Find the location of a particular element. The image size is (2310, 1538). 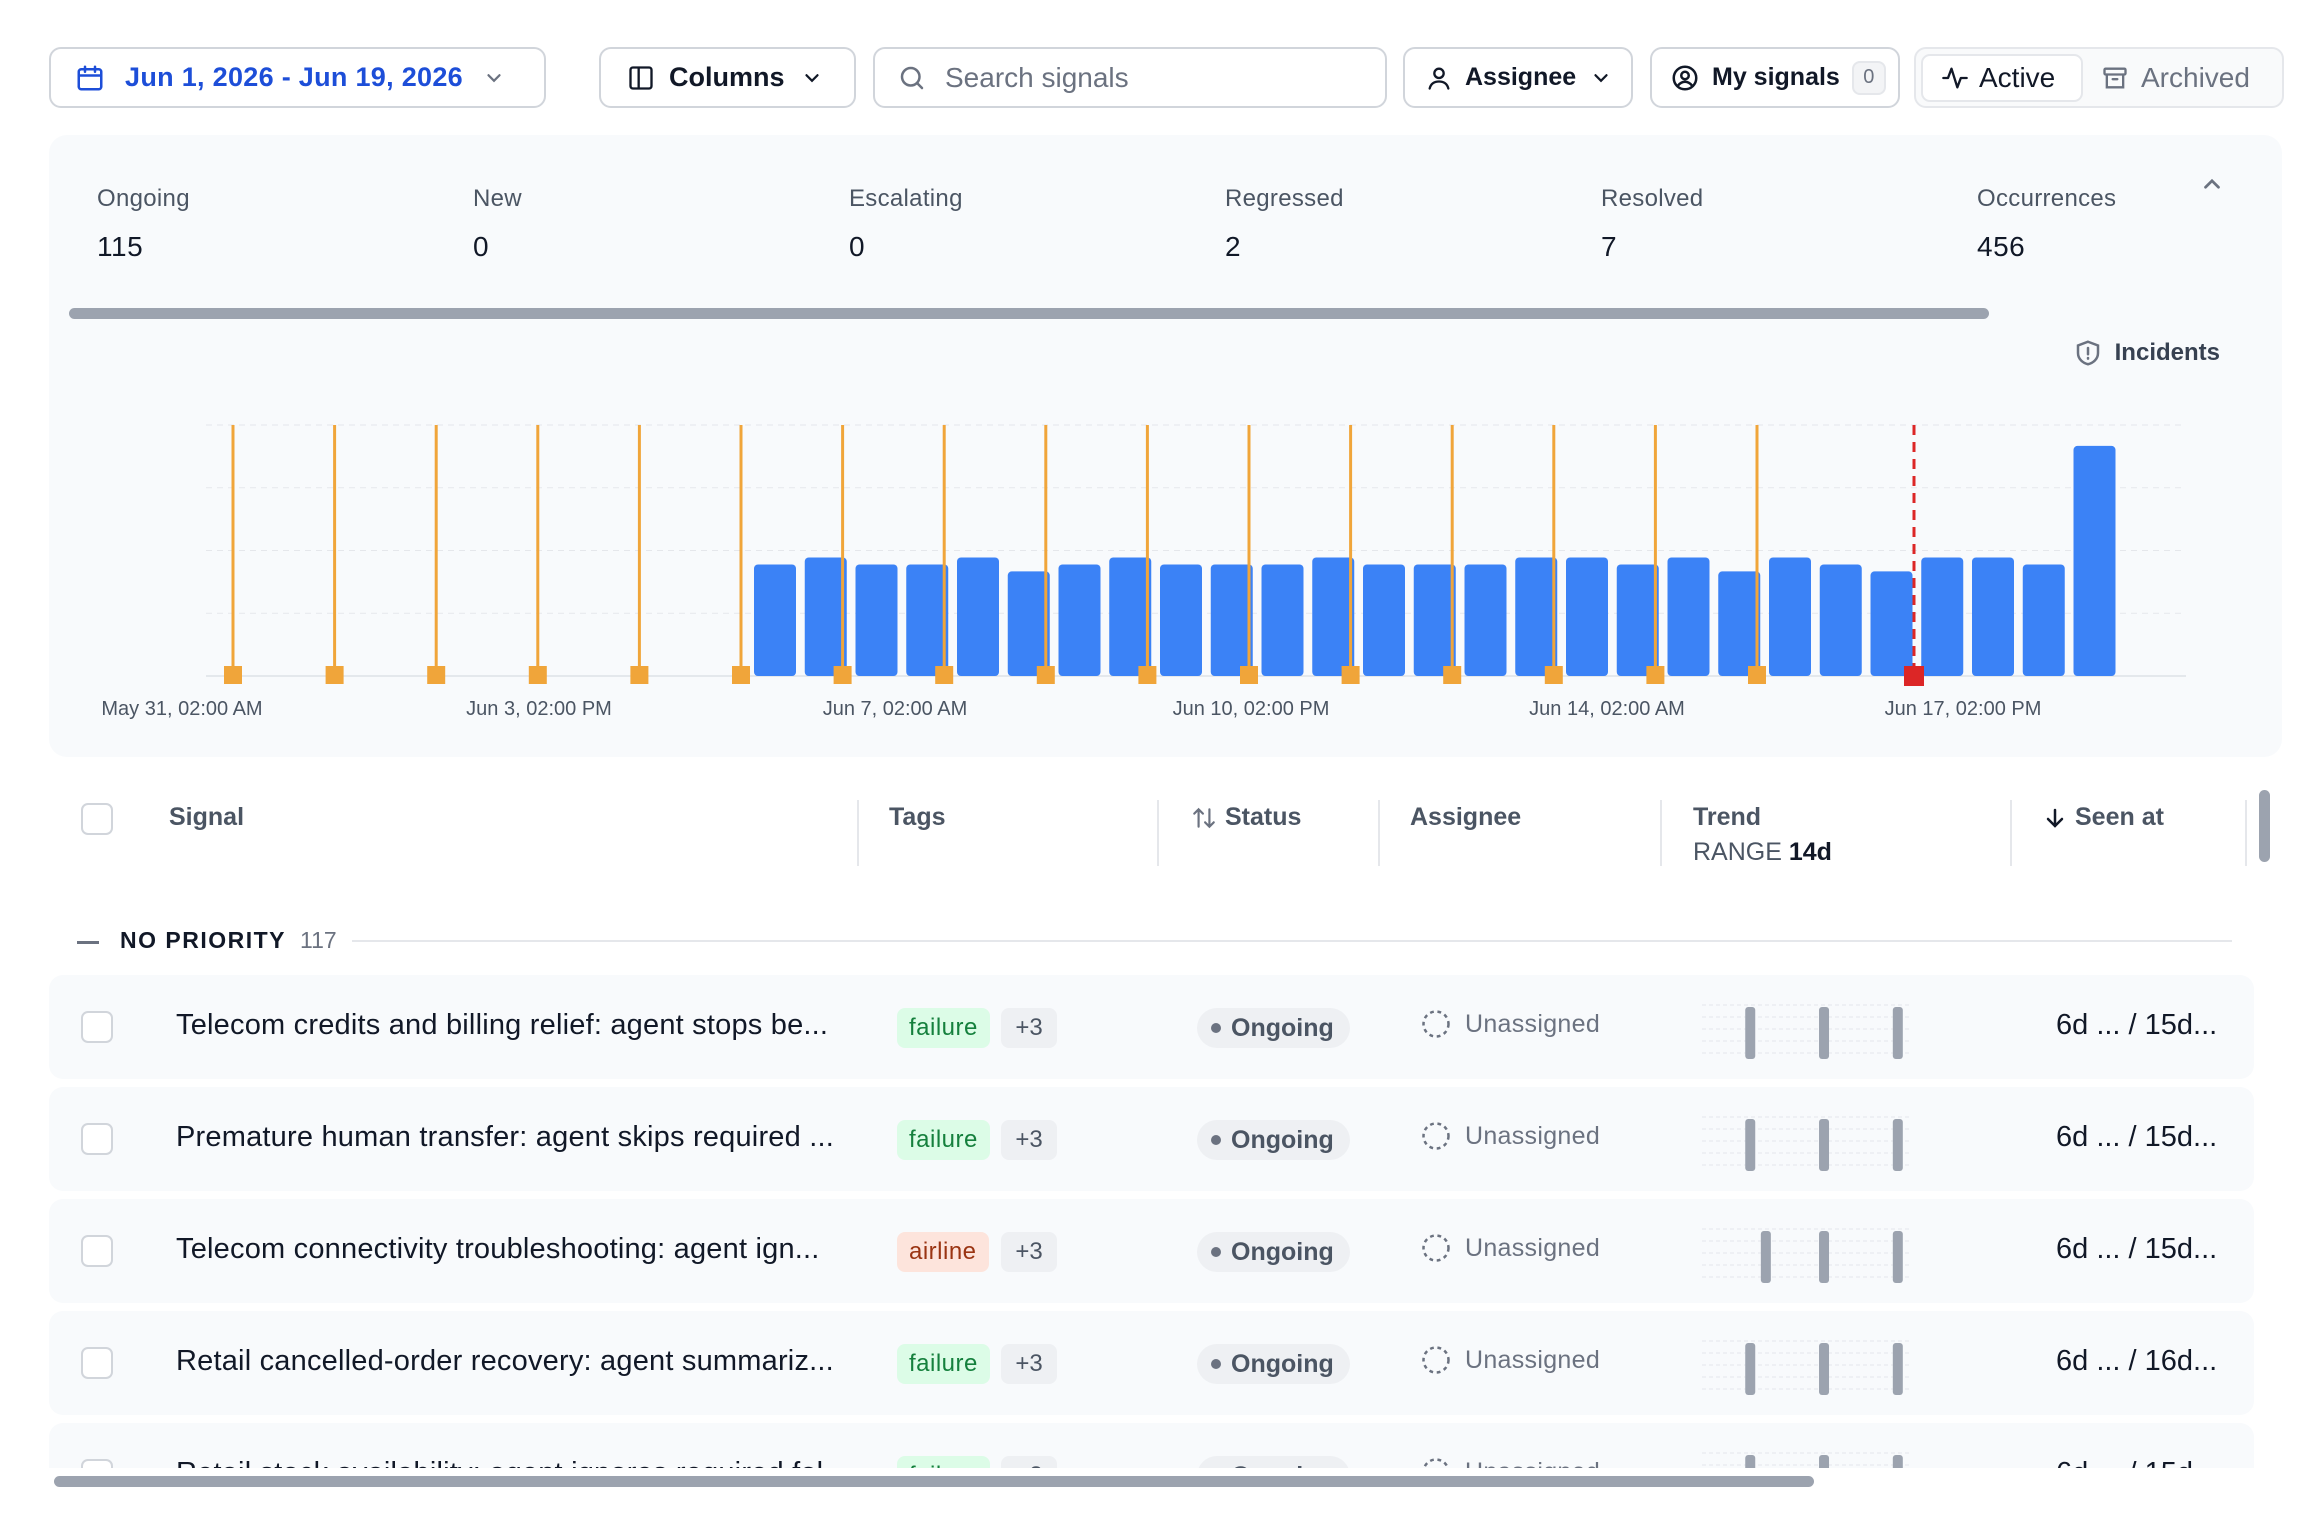

stat-escalating: Escalating 0 is located at coordinates (906, 224).